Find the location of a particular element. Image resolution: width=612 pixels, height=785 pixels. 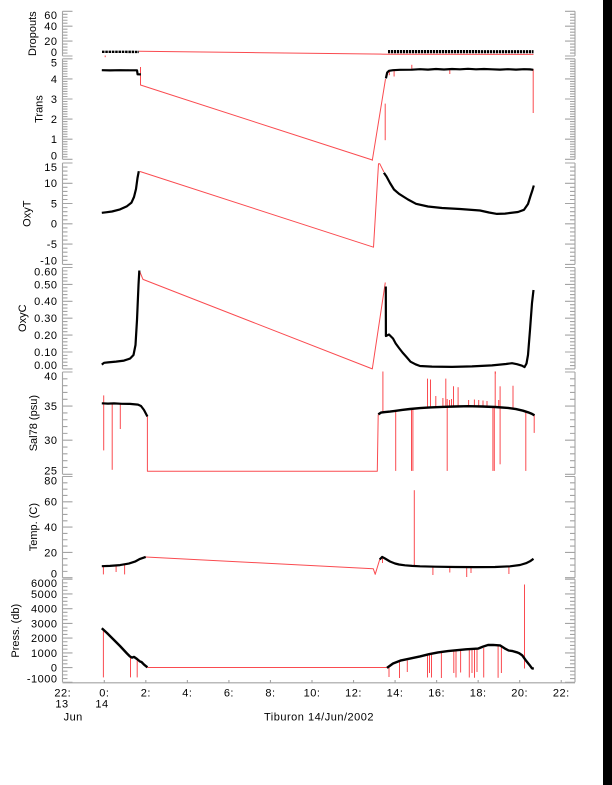

svg-text: 3000 is located at coordinates (44, 624).